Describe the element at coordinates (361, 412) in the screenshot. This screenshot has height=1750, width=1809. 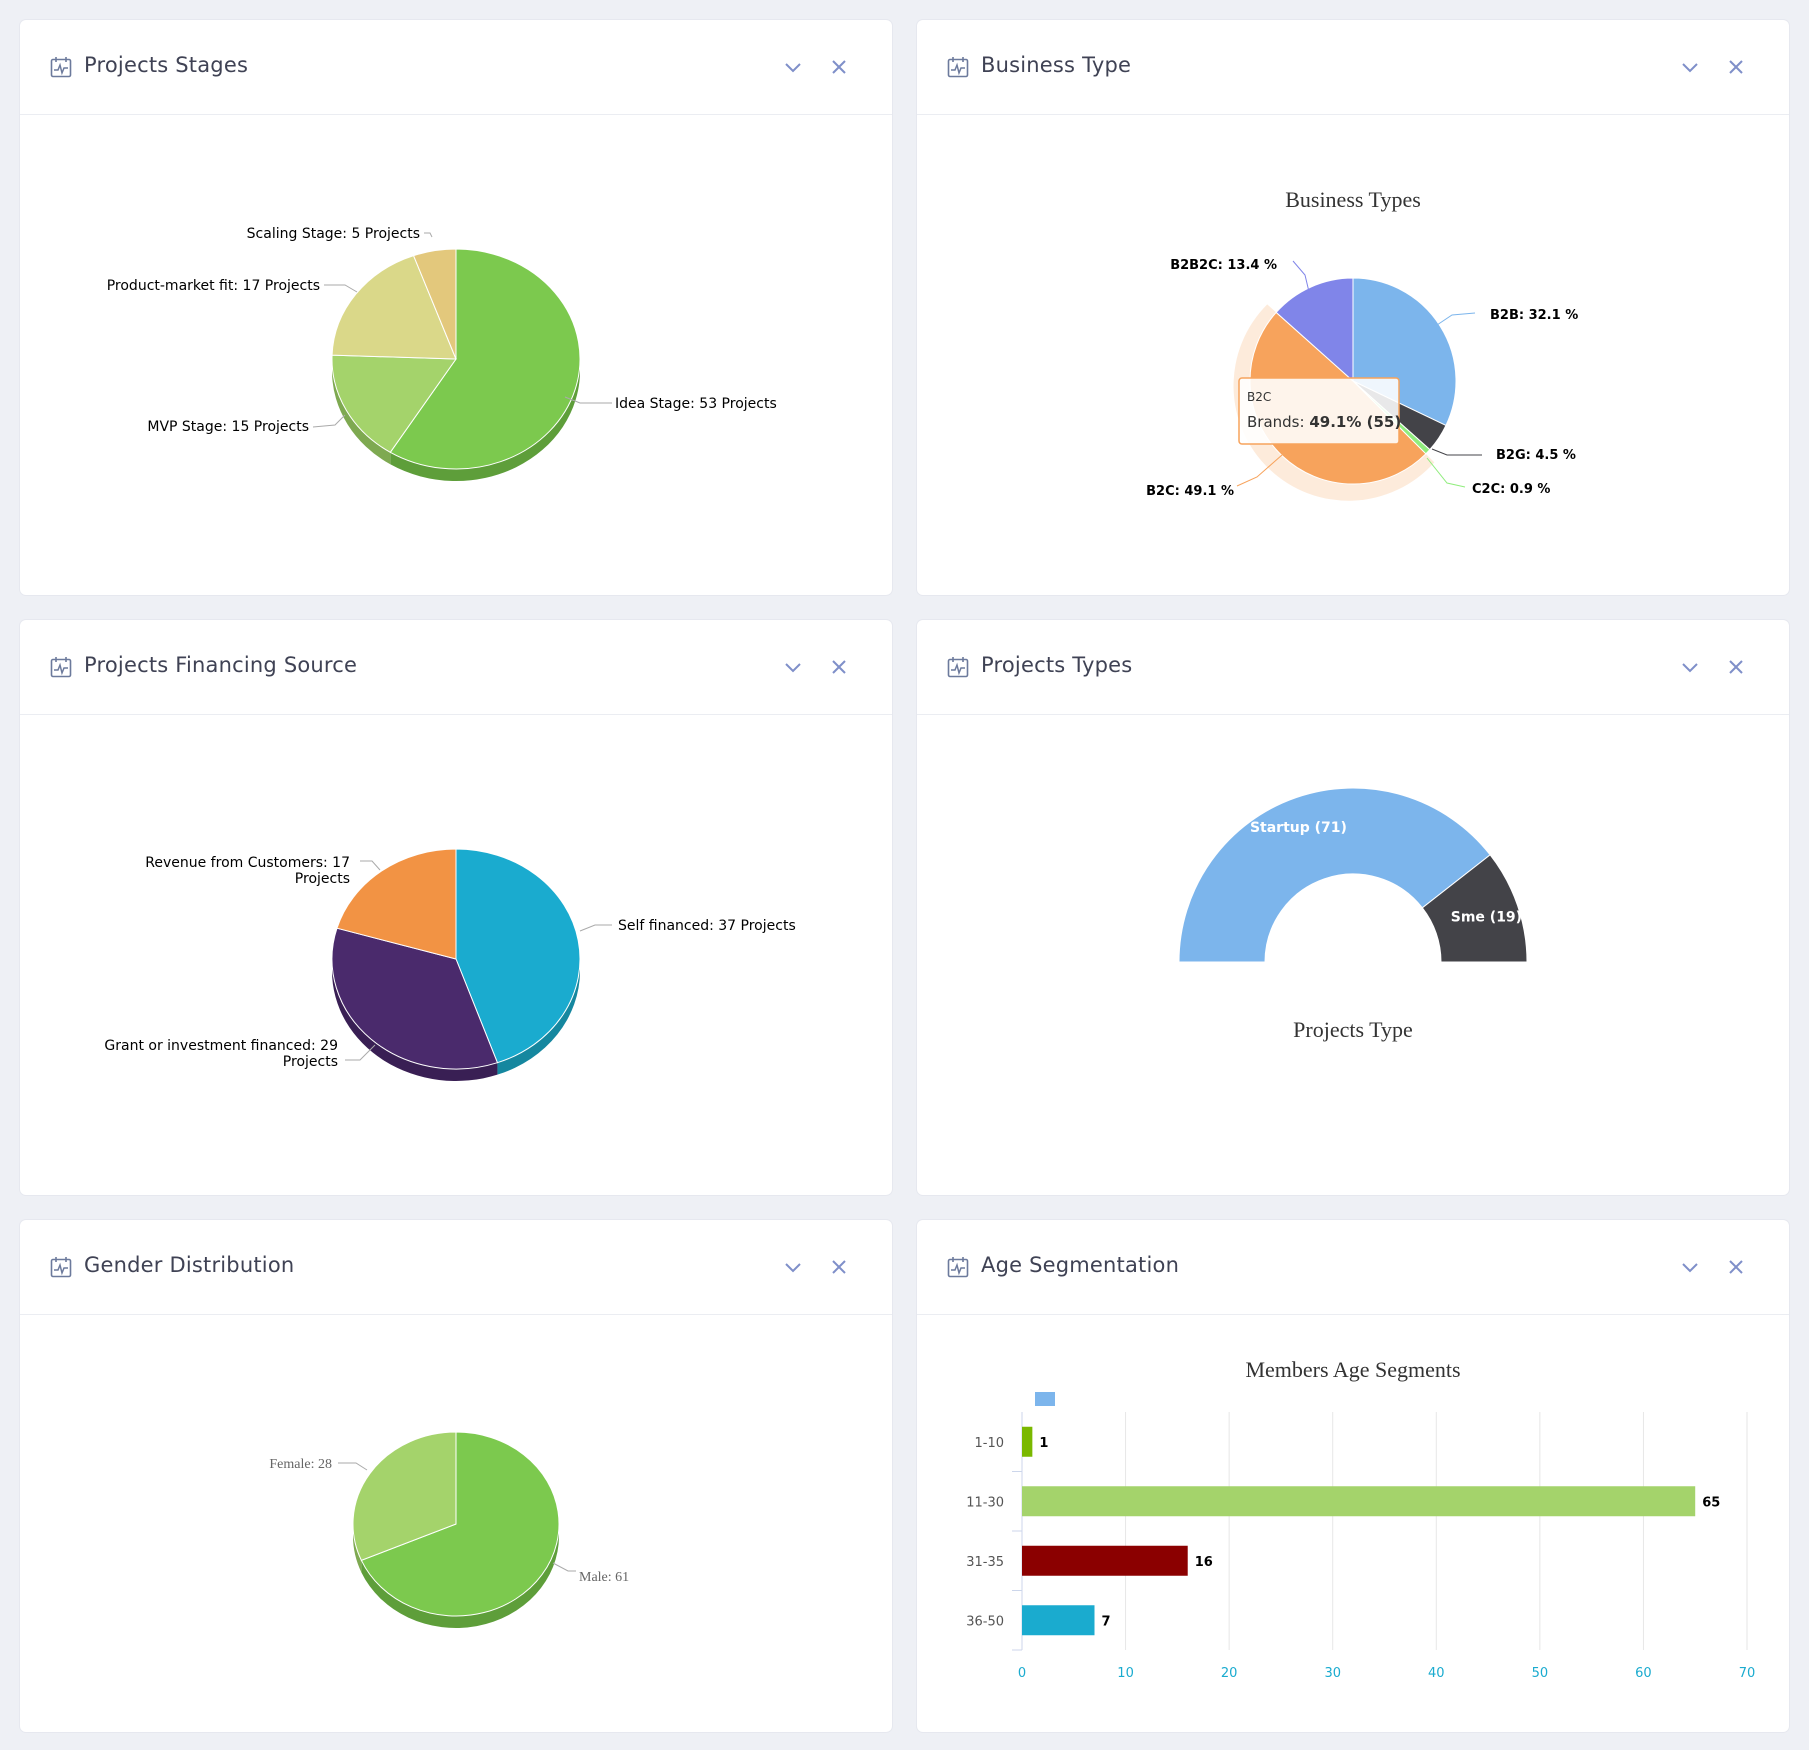
I see `pie-side-mvp-stage` at that location.